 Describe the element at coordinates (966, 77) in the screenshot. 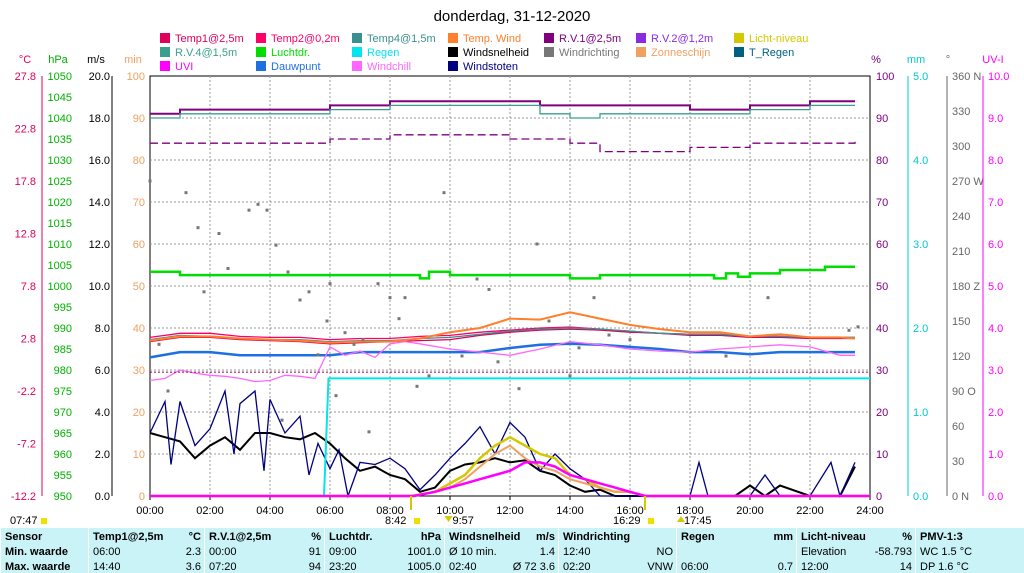

I see `axis-tick-deg: 360 N` at that location.